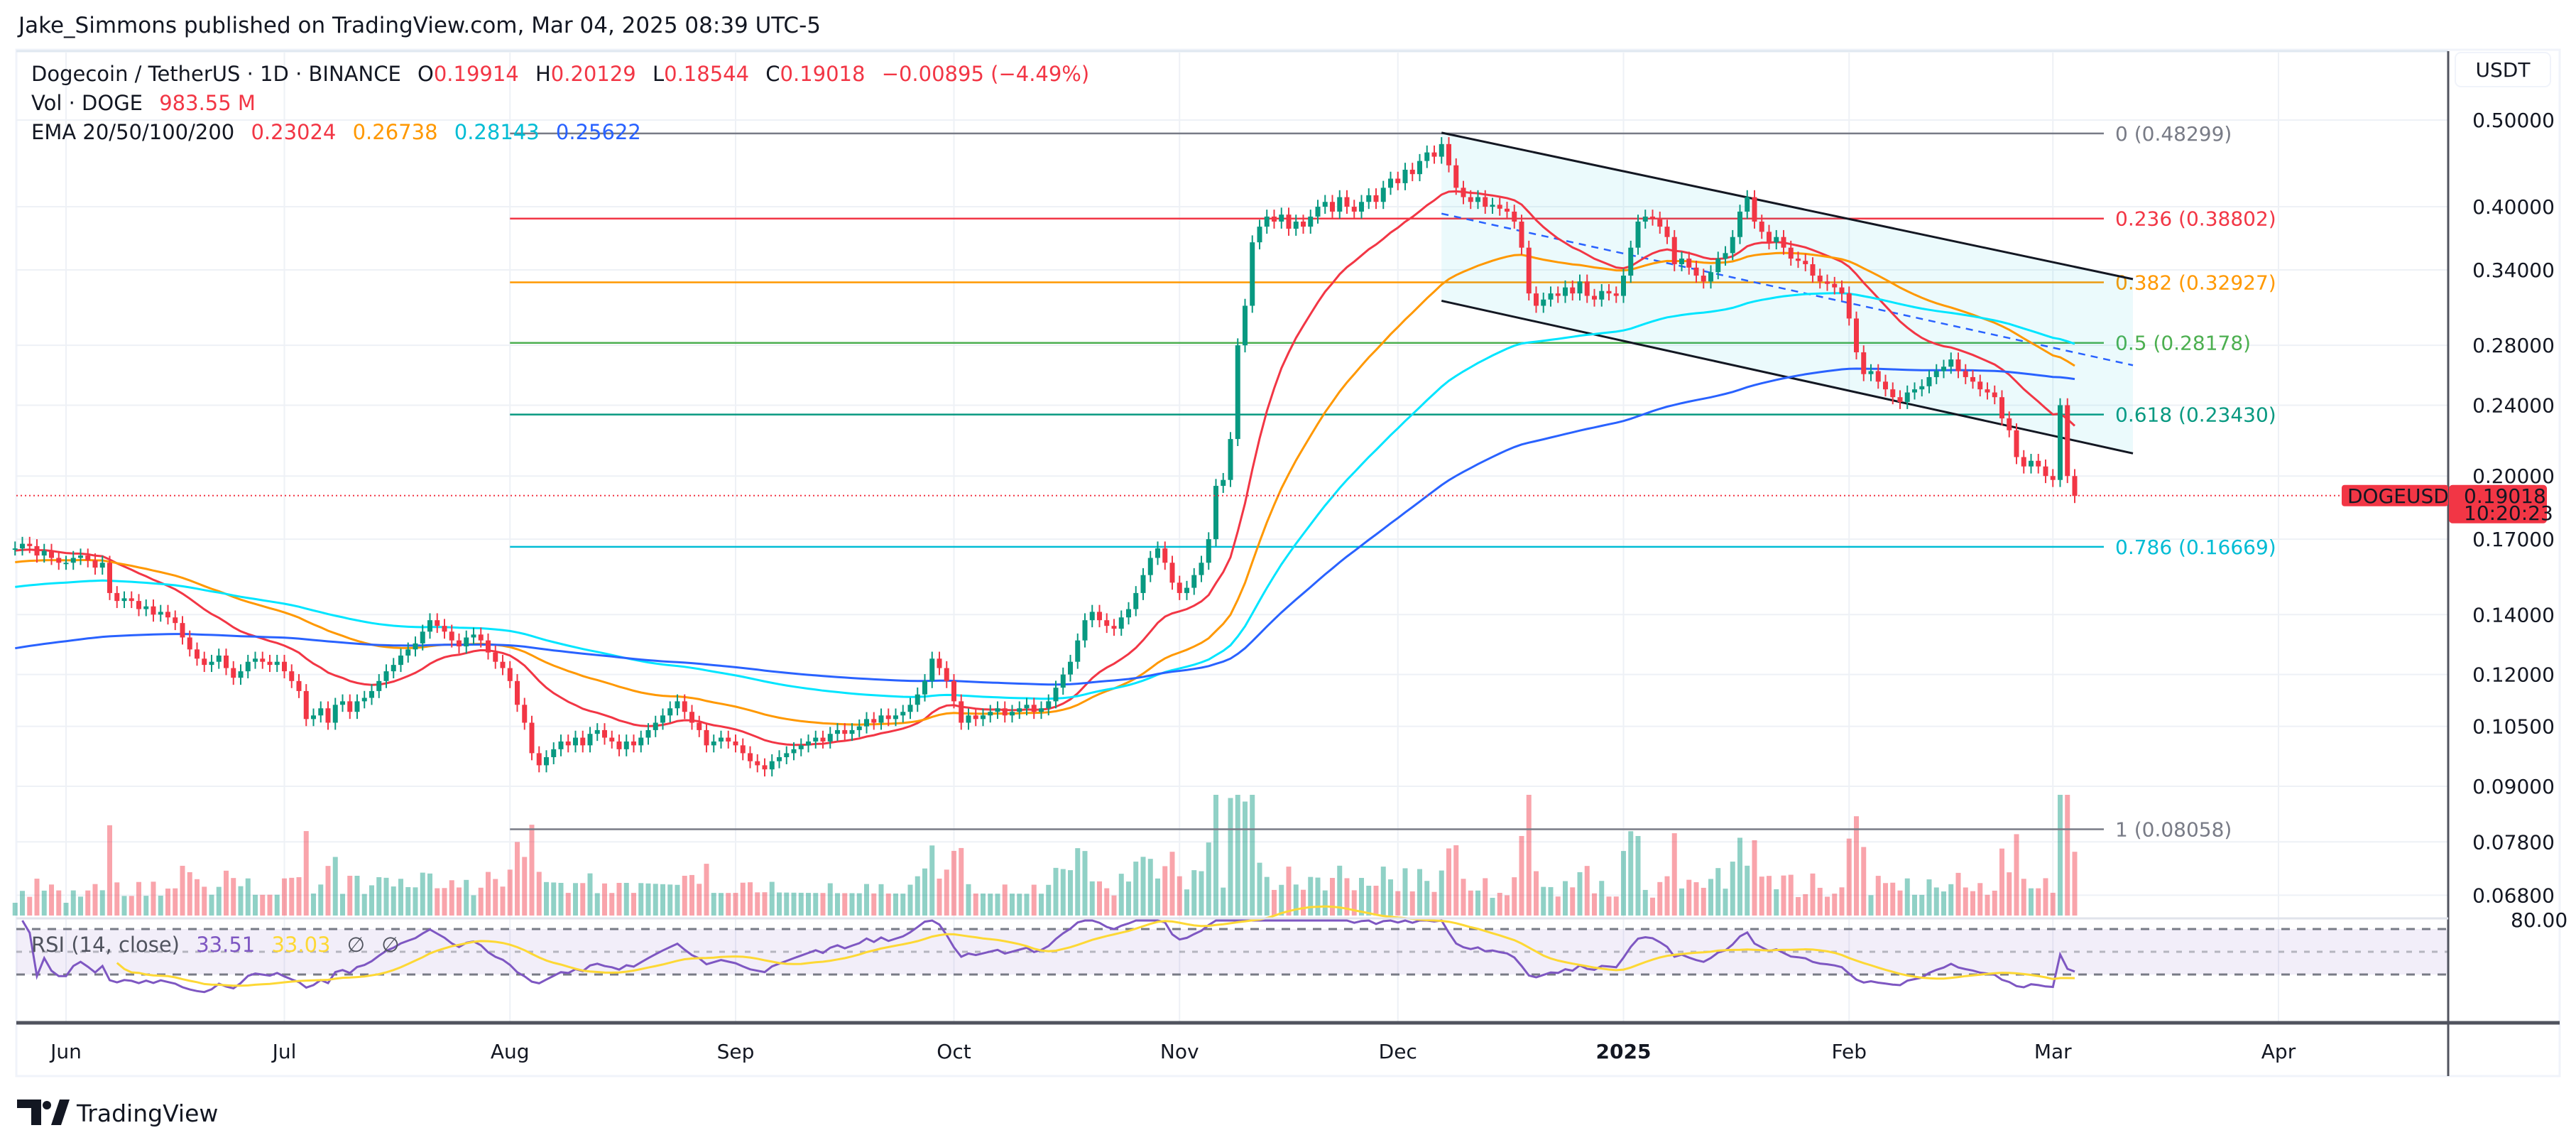 The height and width of the screenshot is (1140, 2576). Describe the element at coordinates (736, 1051) in the screenshot. I see `time-tick-label: Sep` at that location.